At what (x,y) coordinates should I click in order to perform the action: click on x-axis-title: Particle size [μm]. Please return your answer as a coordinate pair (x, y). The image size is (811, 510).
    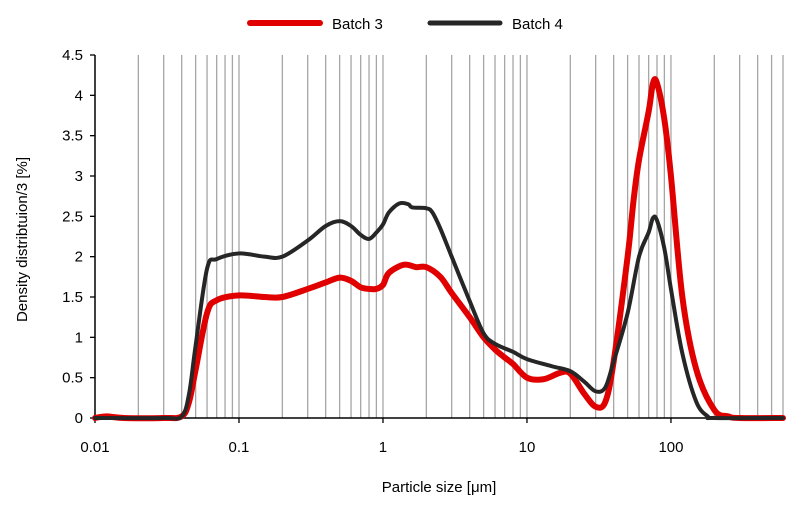
    Looking at the image, I should click on (439, 487).